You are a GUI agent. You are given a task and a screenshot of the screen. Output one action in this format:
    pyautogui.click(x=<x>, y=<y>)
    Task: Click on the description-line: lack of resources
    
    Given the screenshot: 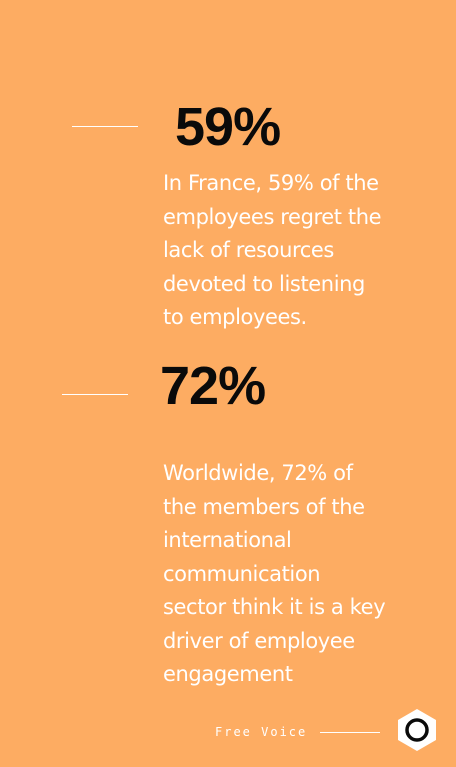 What is the action you would take?
    pyautogui.click(x=248, y=250)
    